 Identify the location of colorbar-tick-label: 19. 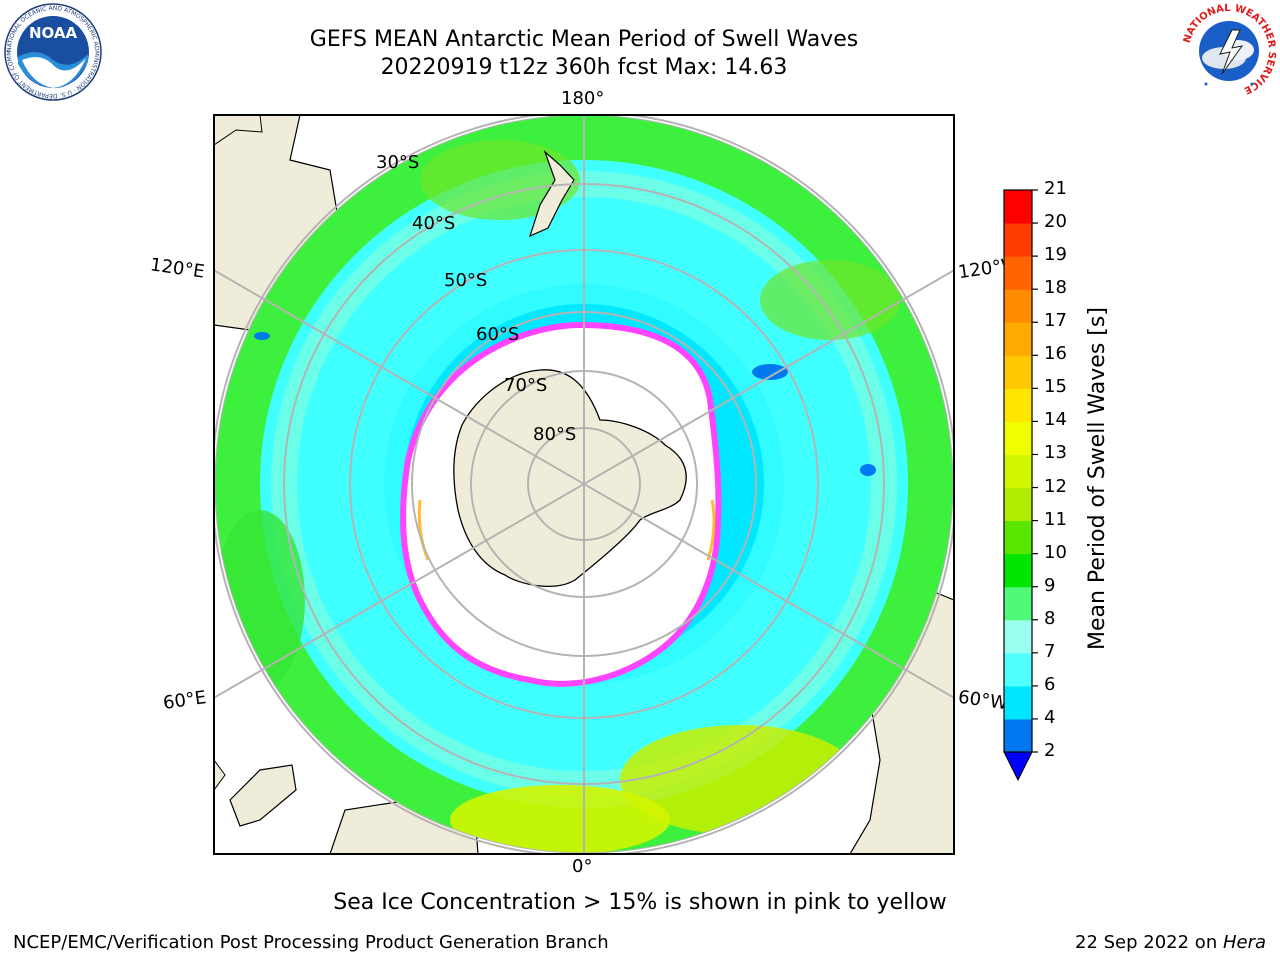
(1055, 255).